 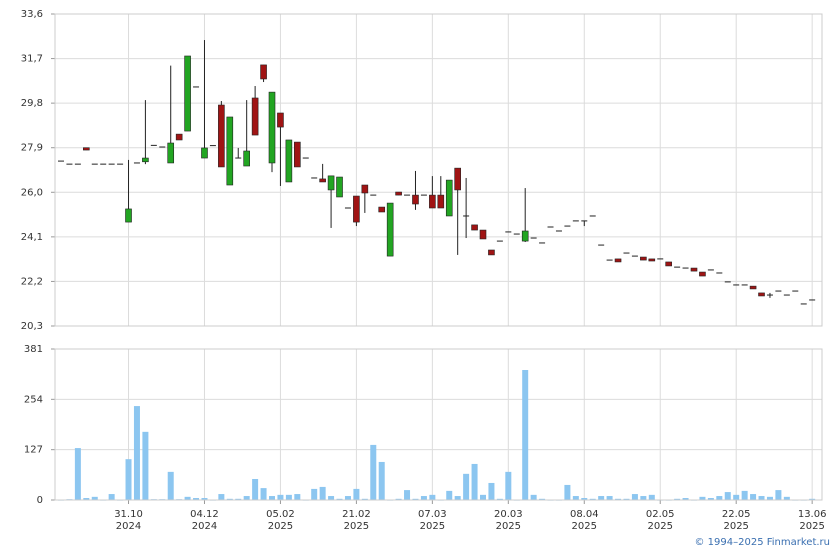 What do you see at coordinates (128, 526) in the screenshot?
I see `x-tick-label: 2024` at bounding box center [128, 526].